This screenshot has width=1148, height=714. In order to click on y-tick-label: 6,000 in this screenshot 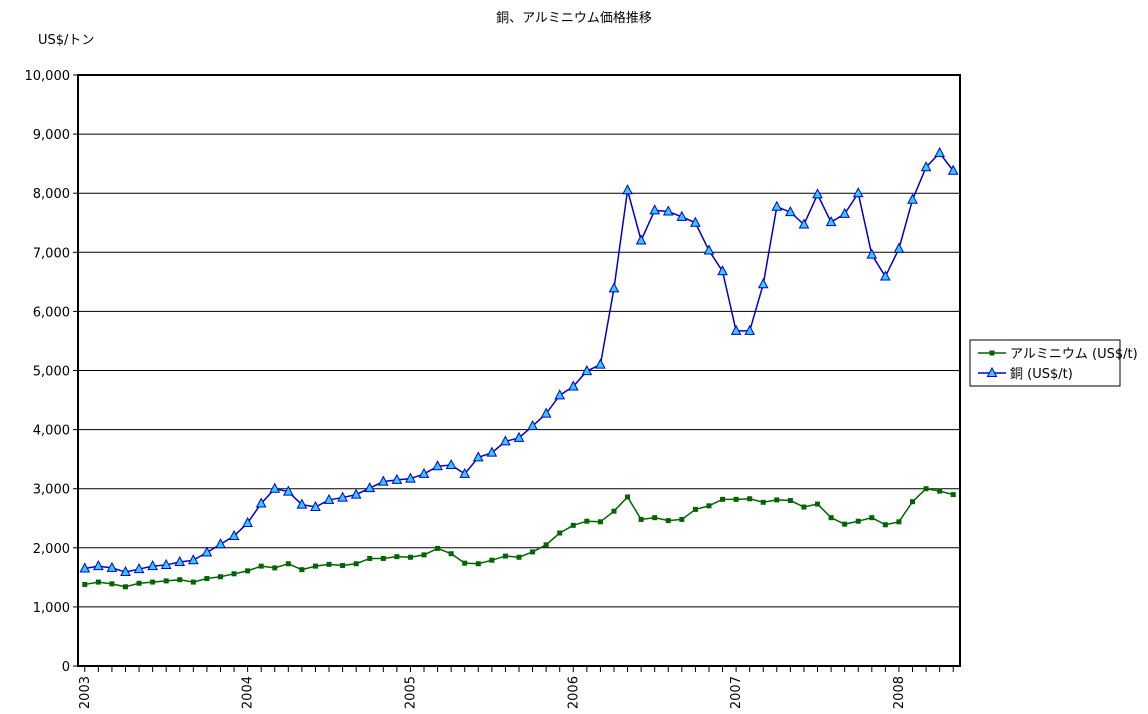, I will do `click(51, 312)`.